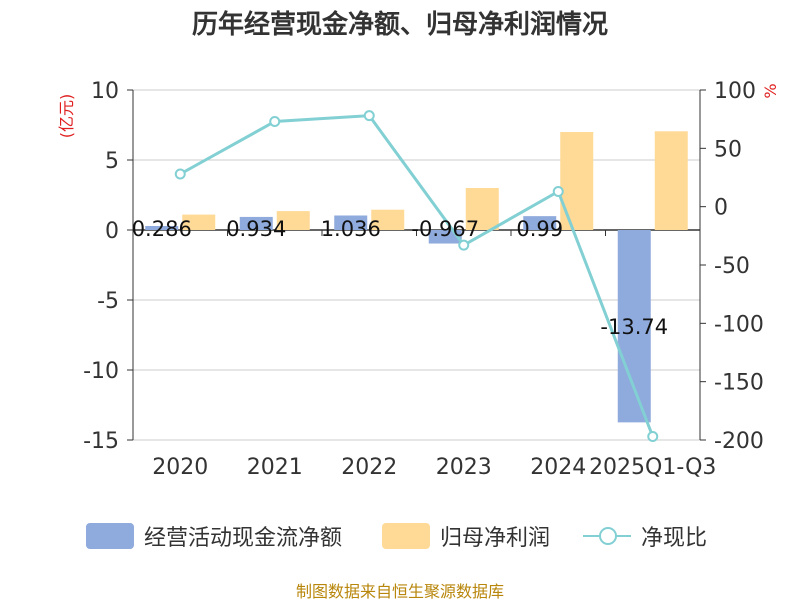 This screenshot has width=800, height=602. Describe the element at coordinates (735, 91) in the screenshot. I see `right-axis-tick-label: 100` at that location.